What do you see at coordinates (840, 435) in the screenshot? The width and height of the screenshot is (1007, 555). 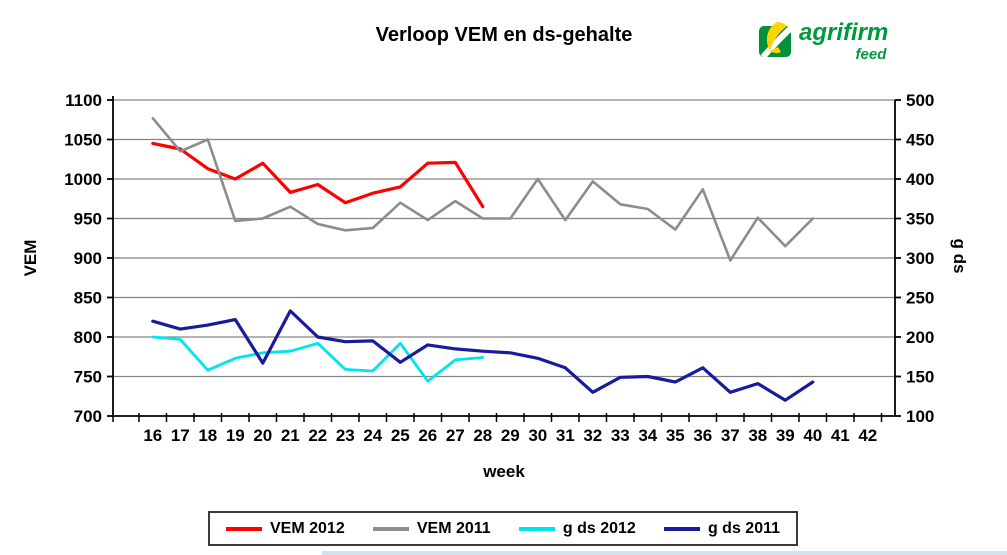 I see `x-tick-label: 41` at bounding box center [840, 435].